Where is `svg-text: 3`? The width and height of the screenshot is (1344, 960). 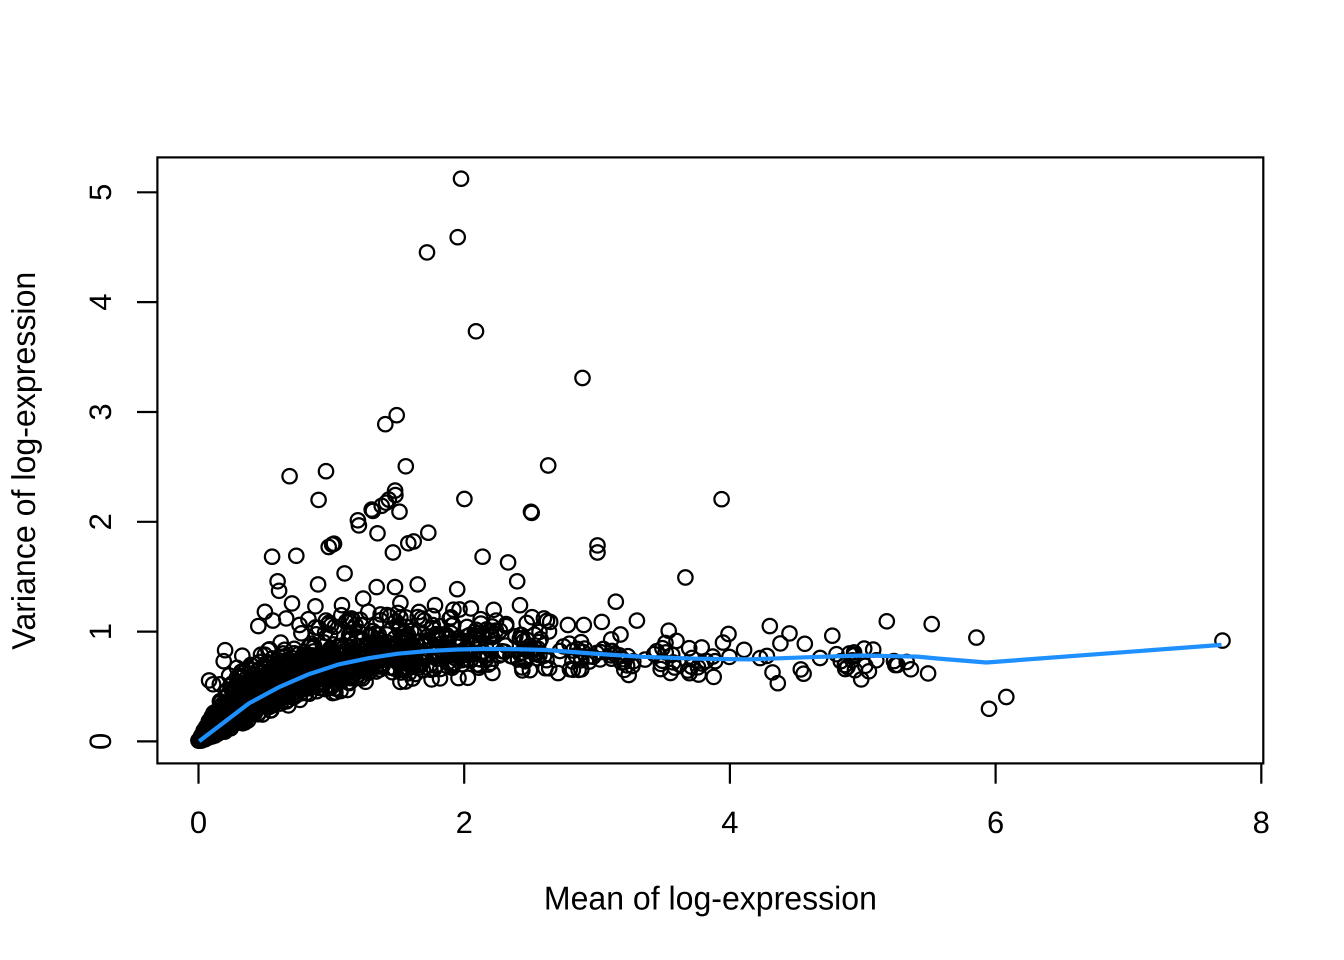 svg-text: 3 is located at coordinates (100, 411).